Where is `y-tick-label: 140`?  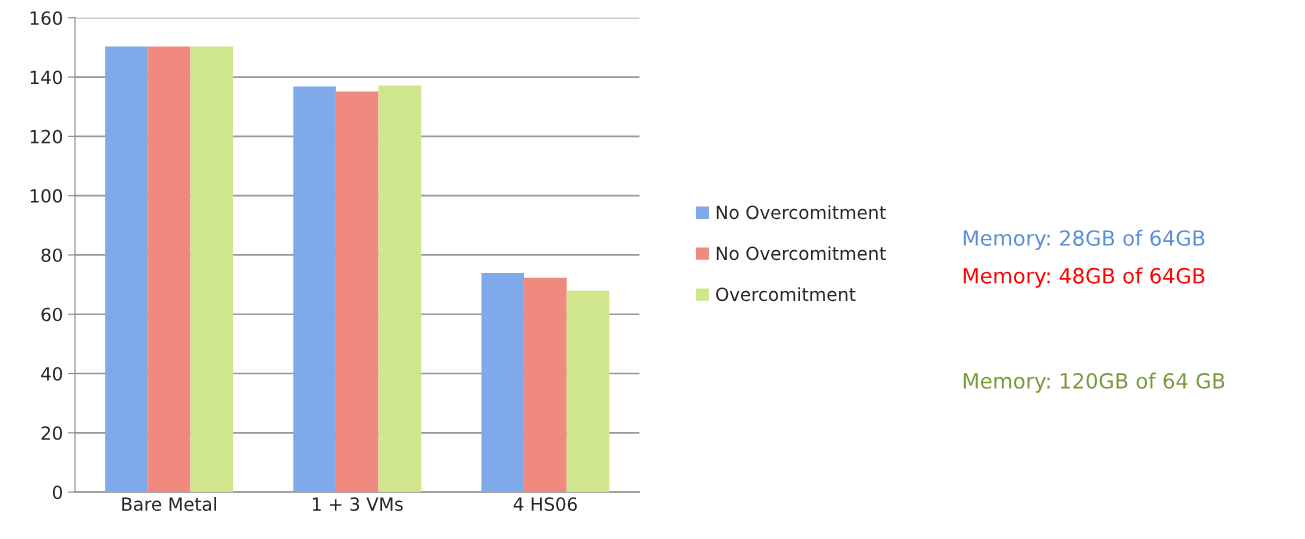 y-tick-label: 140 is located at coordinates (46, 77).